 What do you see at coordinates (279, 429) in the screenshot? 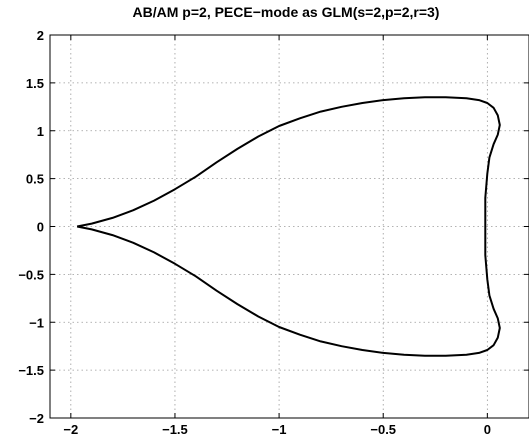
I see `x-tick-label: −1` at bounding box center [279, 429].